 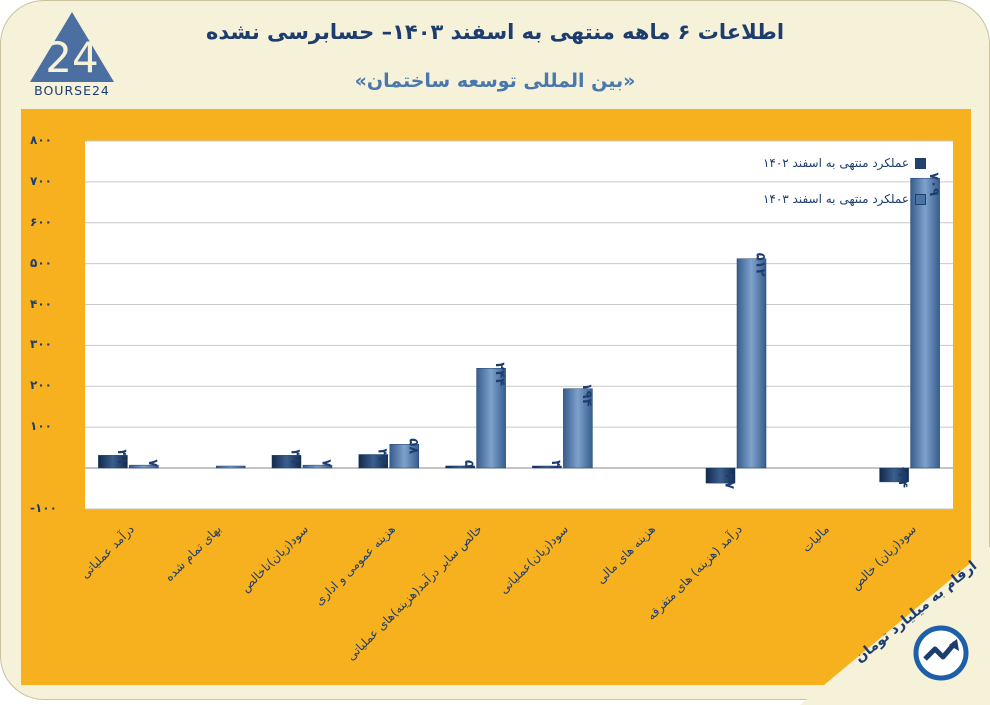 I want to click on svg-text: 24, so click(x=71, y=57).